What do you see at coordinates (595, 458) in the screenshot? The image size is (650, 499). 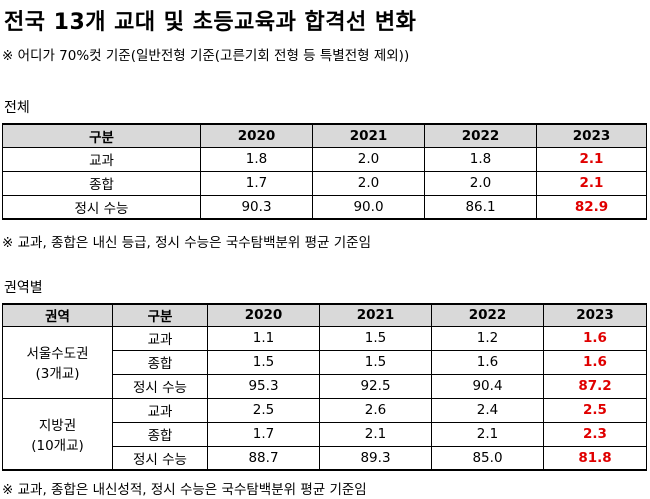 I see `table-cell-2023: 81.8` at bounding box center [595, 458].